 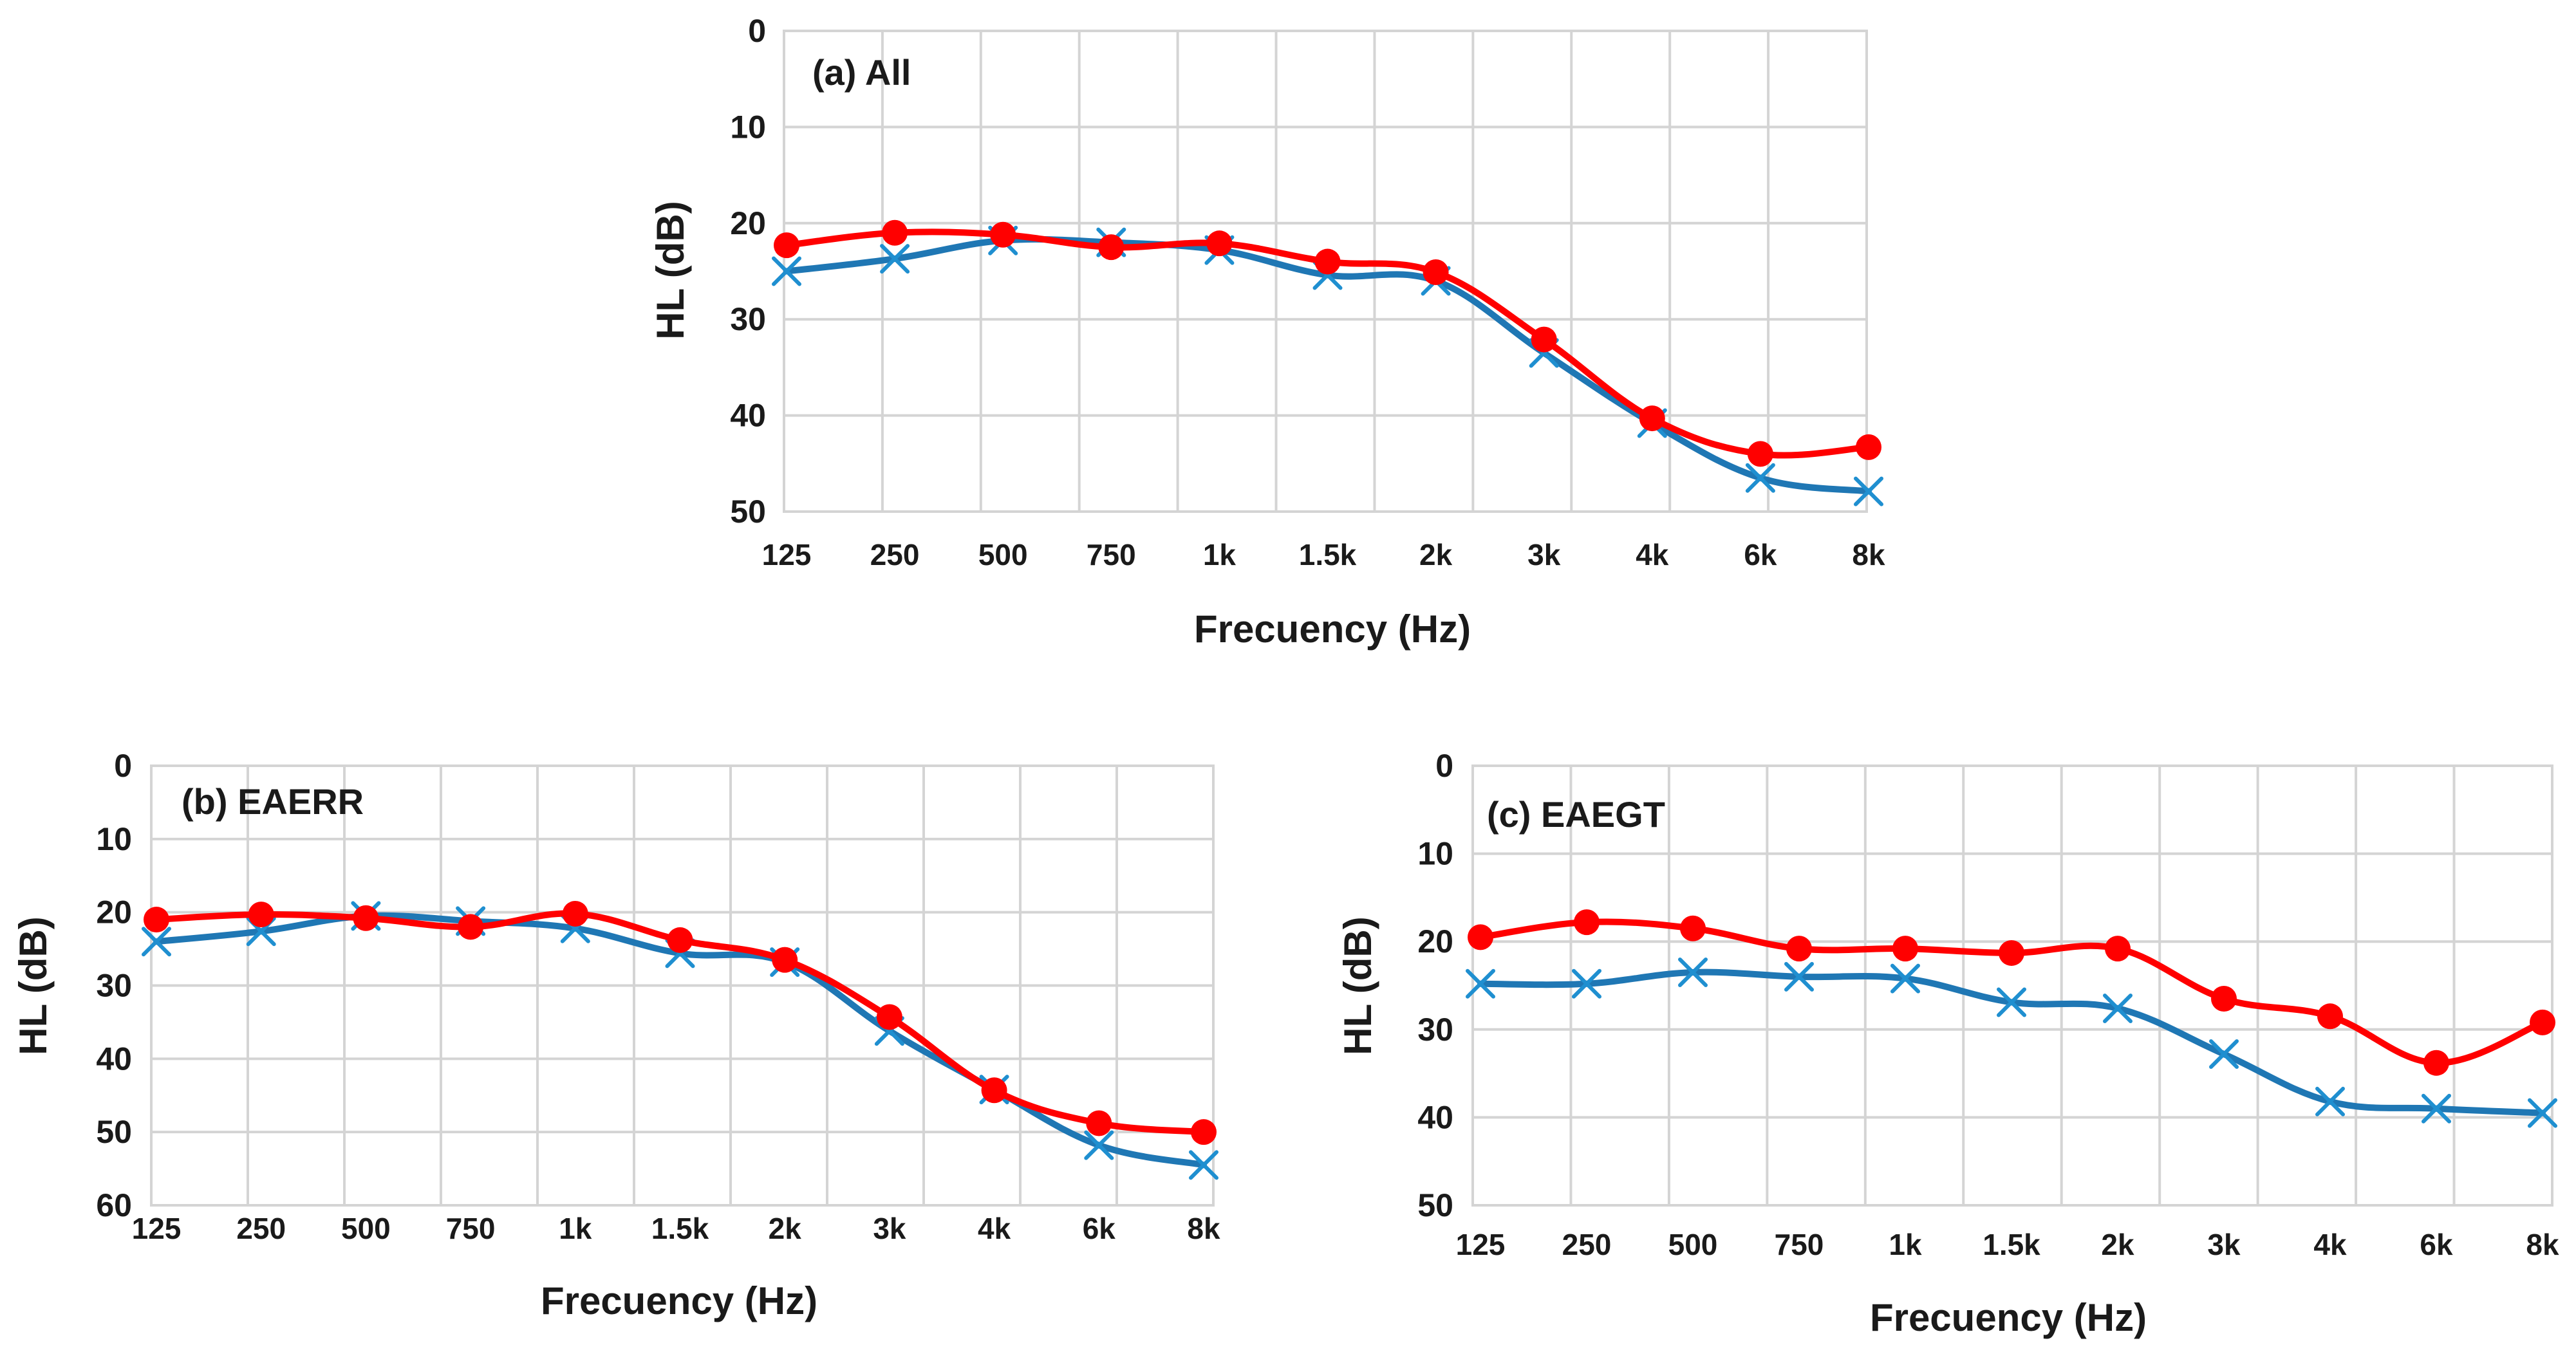 I want to click on y-tick-label: 60, so click(x=114, y=1205).